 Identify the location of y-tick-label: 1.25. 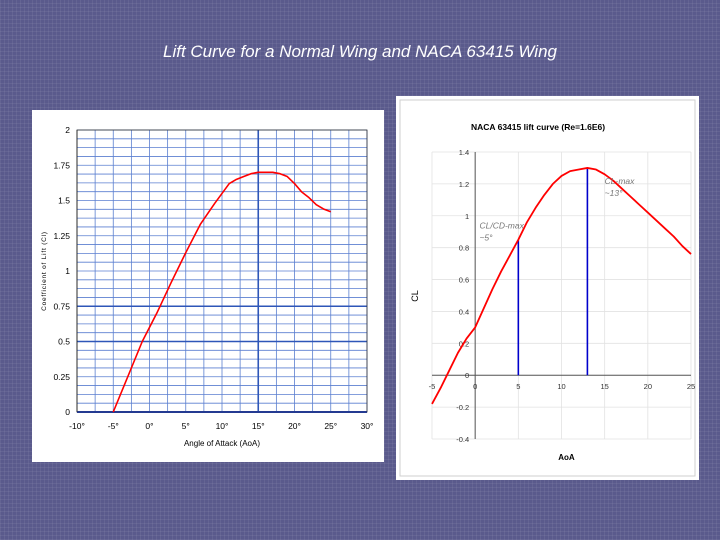
(61, 236).